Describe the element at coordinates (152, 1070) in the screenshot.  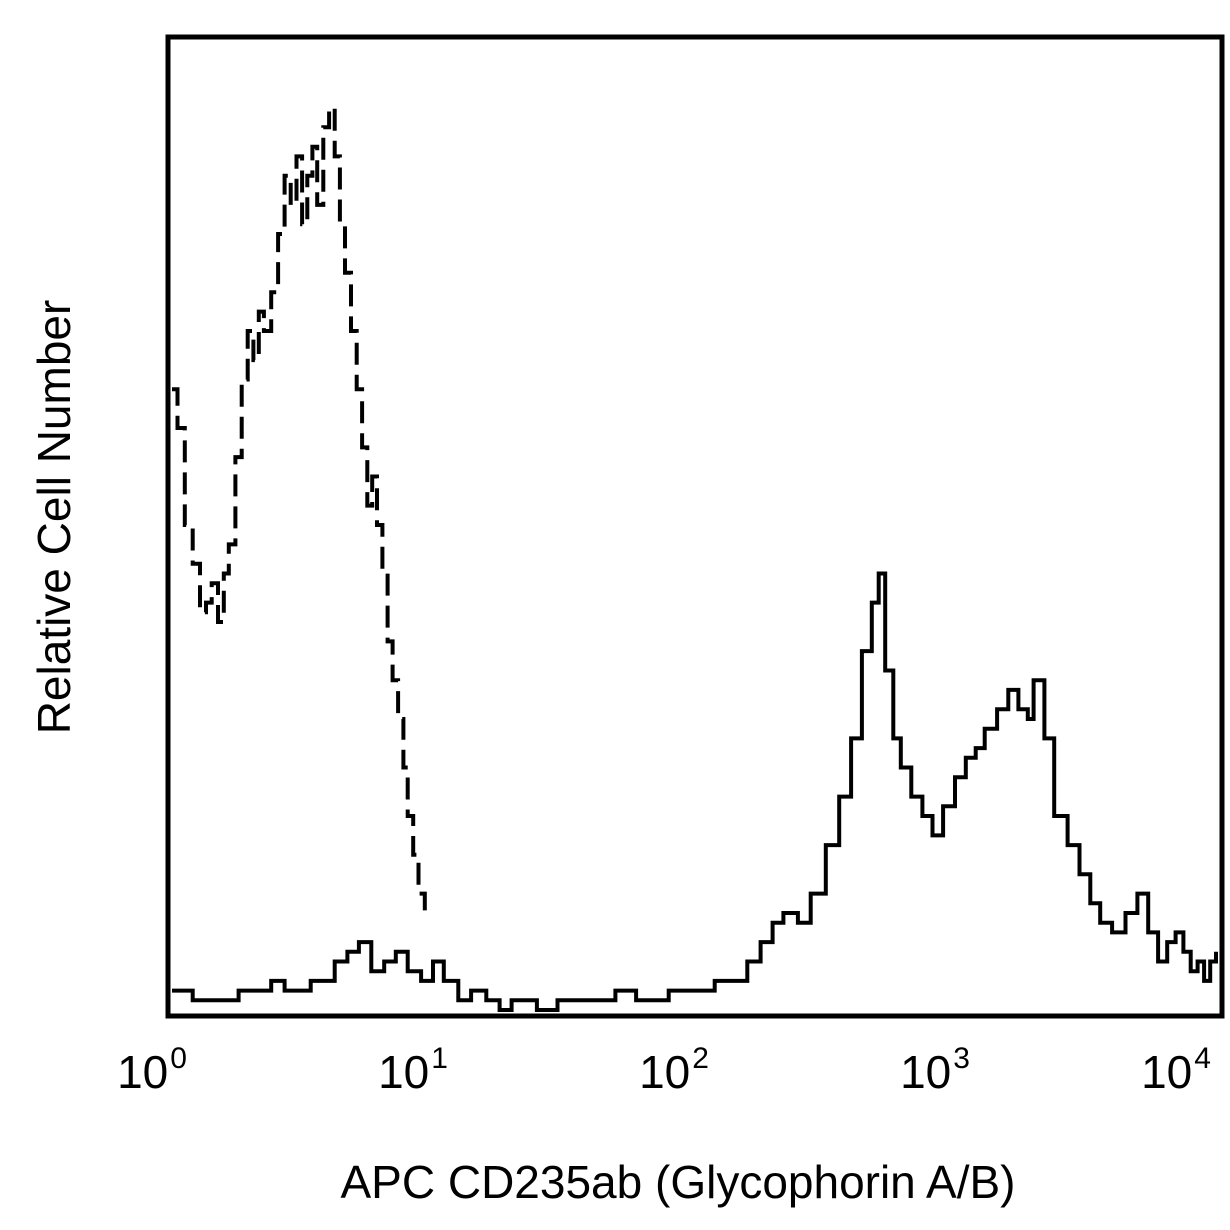
I see `x-tick-label-0: 10⁰` at that location.